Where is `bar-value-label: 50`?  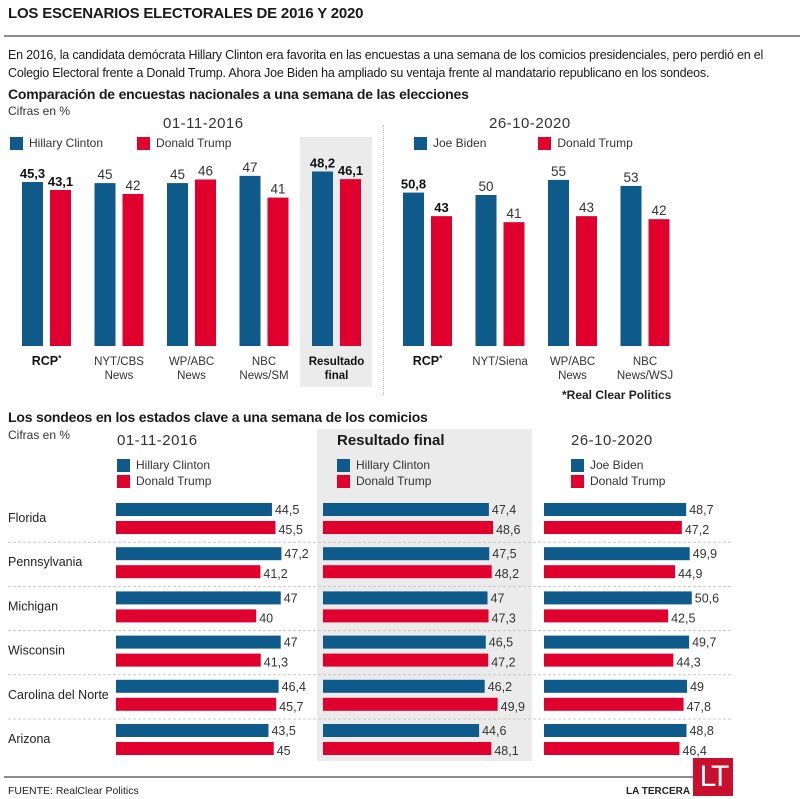
bar-value-label: 50 is located at coordinates (485, 186).